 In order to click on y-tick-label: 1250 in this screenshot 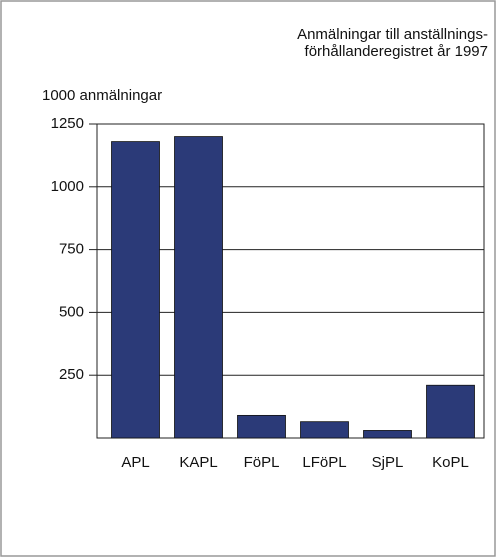, I will do `click(67, 123)`.